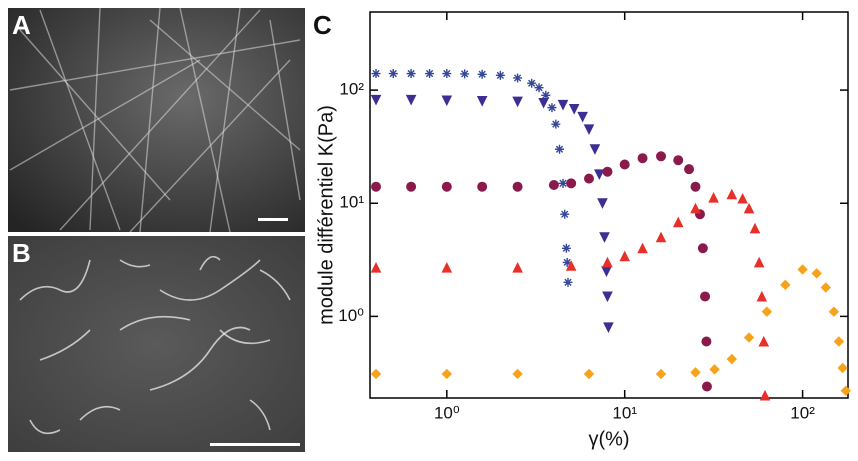 Image resolution: width=858 pixels, height=461 pixels. What do you see at coordinates (326, 215) in the screenshot?
I see `y-axis-label: module différentiel K(Pa)` at bounding box center [326, 215].